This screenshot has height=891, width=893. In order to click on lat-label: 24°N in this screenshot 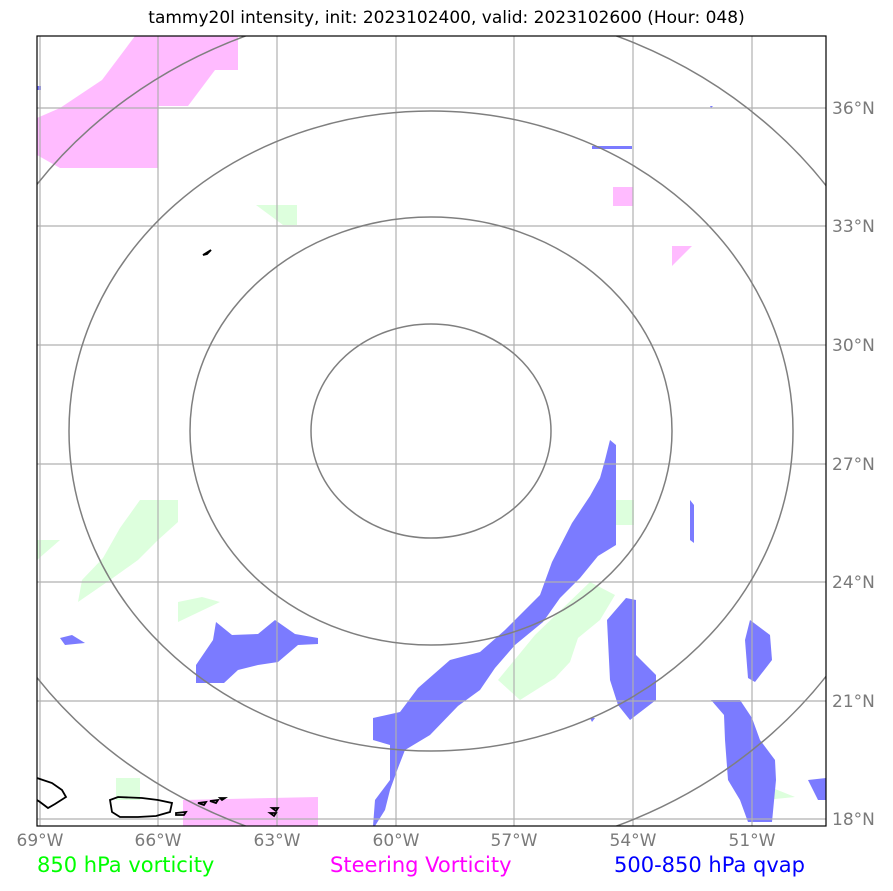, I will do `click(853, 583)`.